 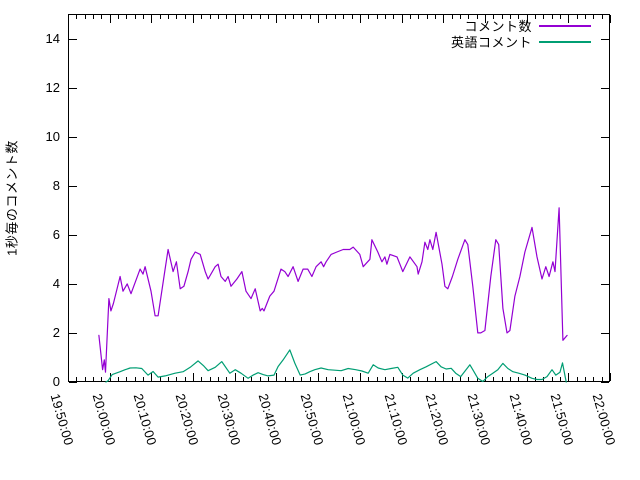 What do you see at coordinates (56, 234) in the screenshot?
I see `y-tick-label: 6` at bounding box center [56, 234].